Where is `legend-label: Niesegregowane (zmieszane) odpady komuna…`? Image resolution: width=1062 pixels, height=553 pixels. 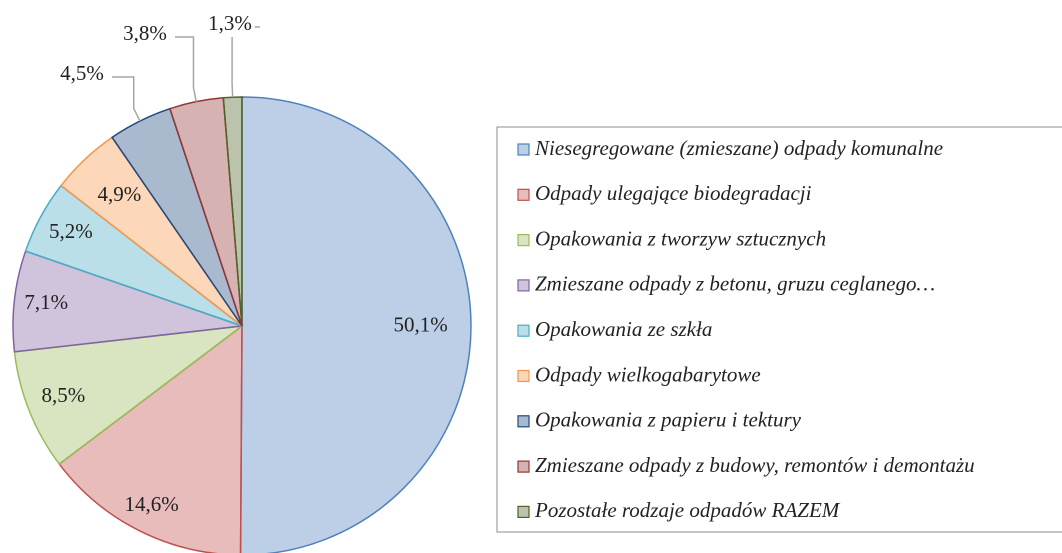
legend-label: Niesegregowane (zmieszane) odpady komuna… is located at coordinates (738, 148).